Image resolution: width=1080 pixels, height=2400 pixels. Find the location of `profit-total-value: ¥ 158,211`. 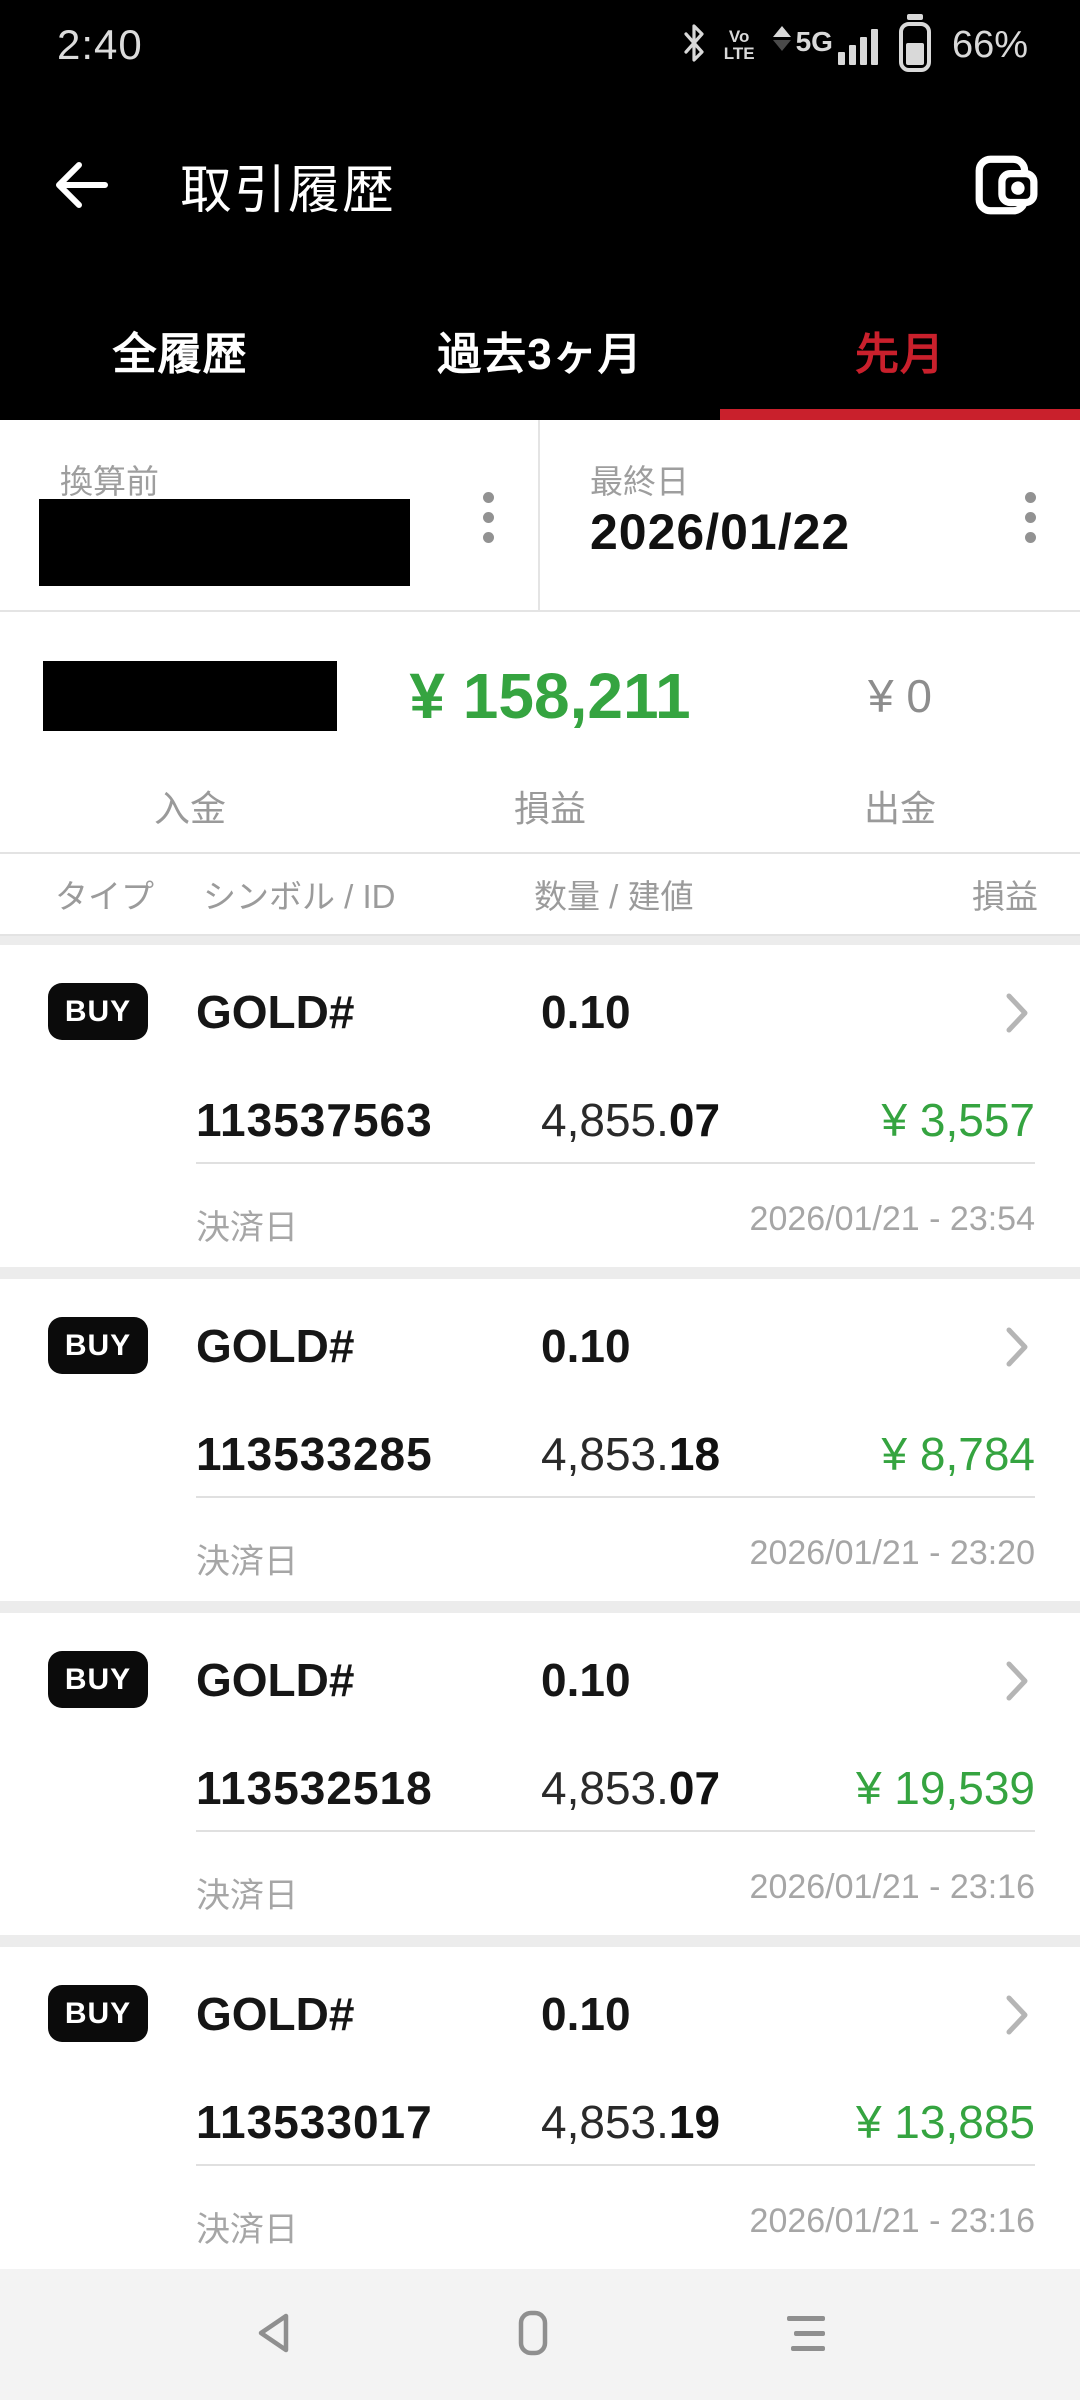

profit-total-value: ¥ 158,211 is located at coordinates (550, 696).